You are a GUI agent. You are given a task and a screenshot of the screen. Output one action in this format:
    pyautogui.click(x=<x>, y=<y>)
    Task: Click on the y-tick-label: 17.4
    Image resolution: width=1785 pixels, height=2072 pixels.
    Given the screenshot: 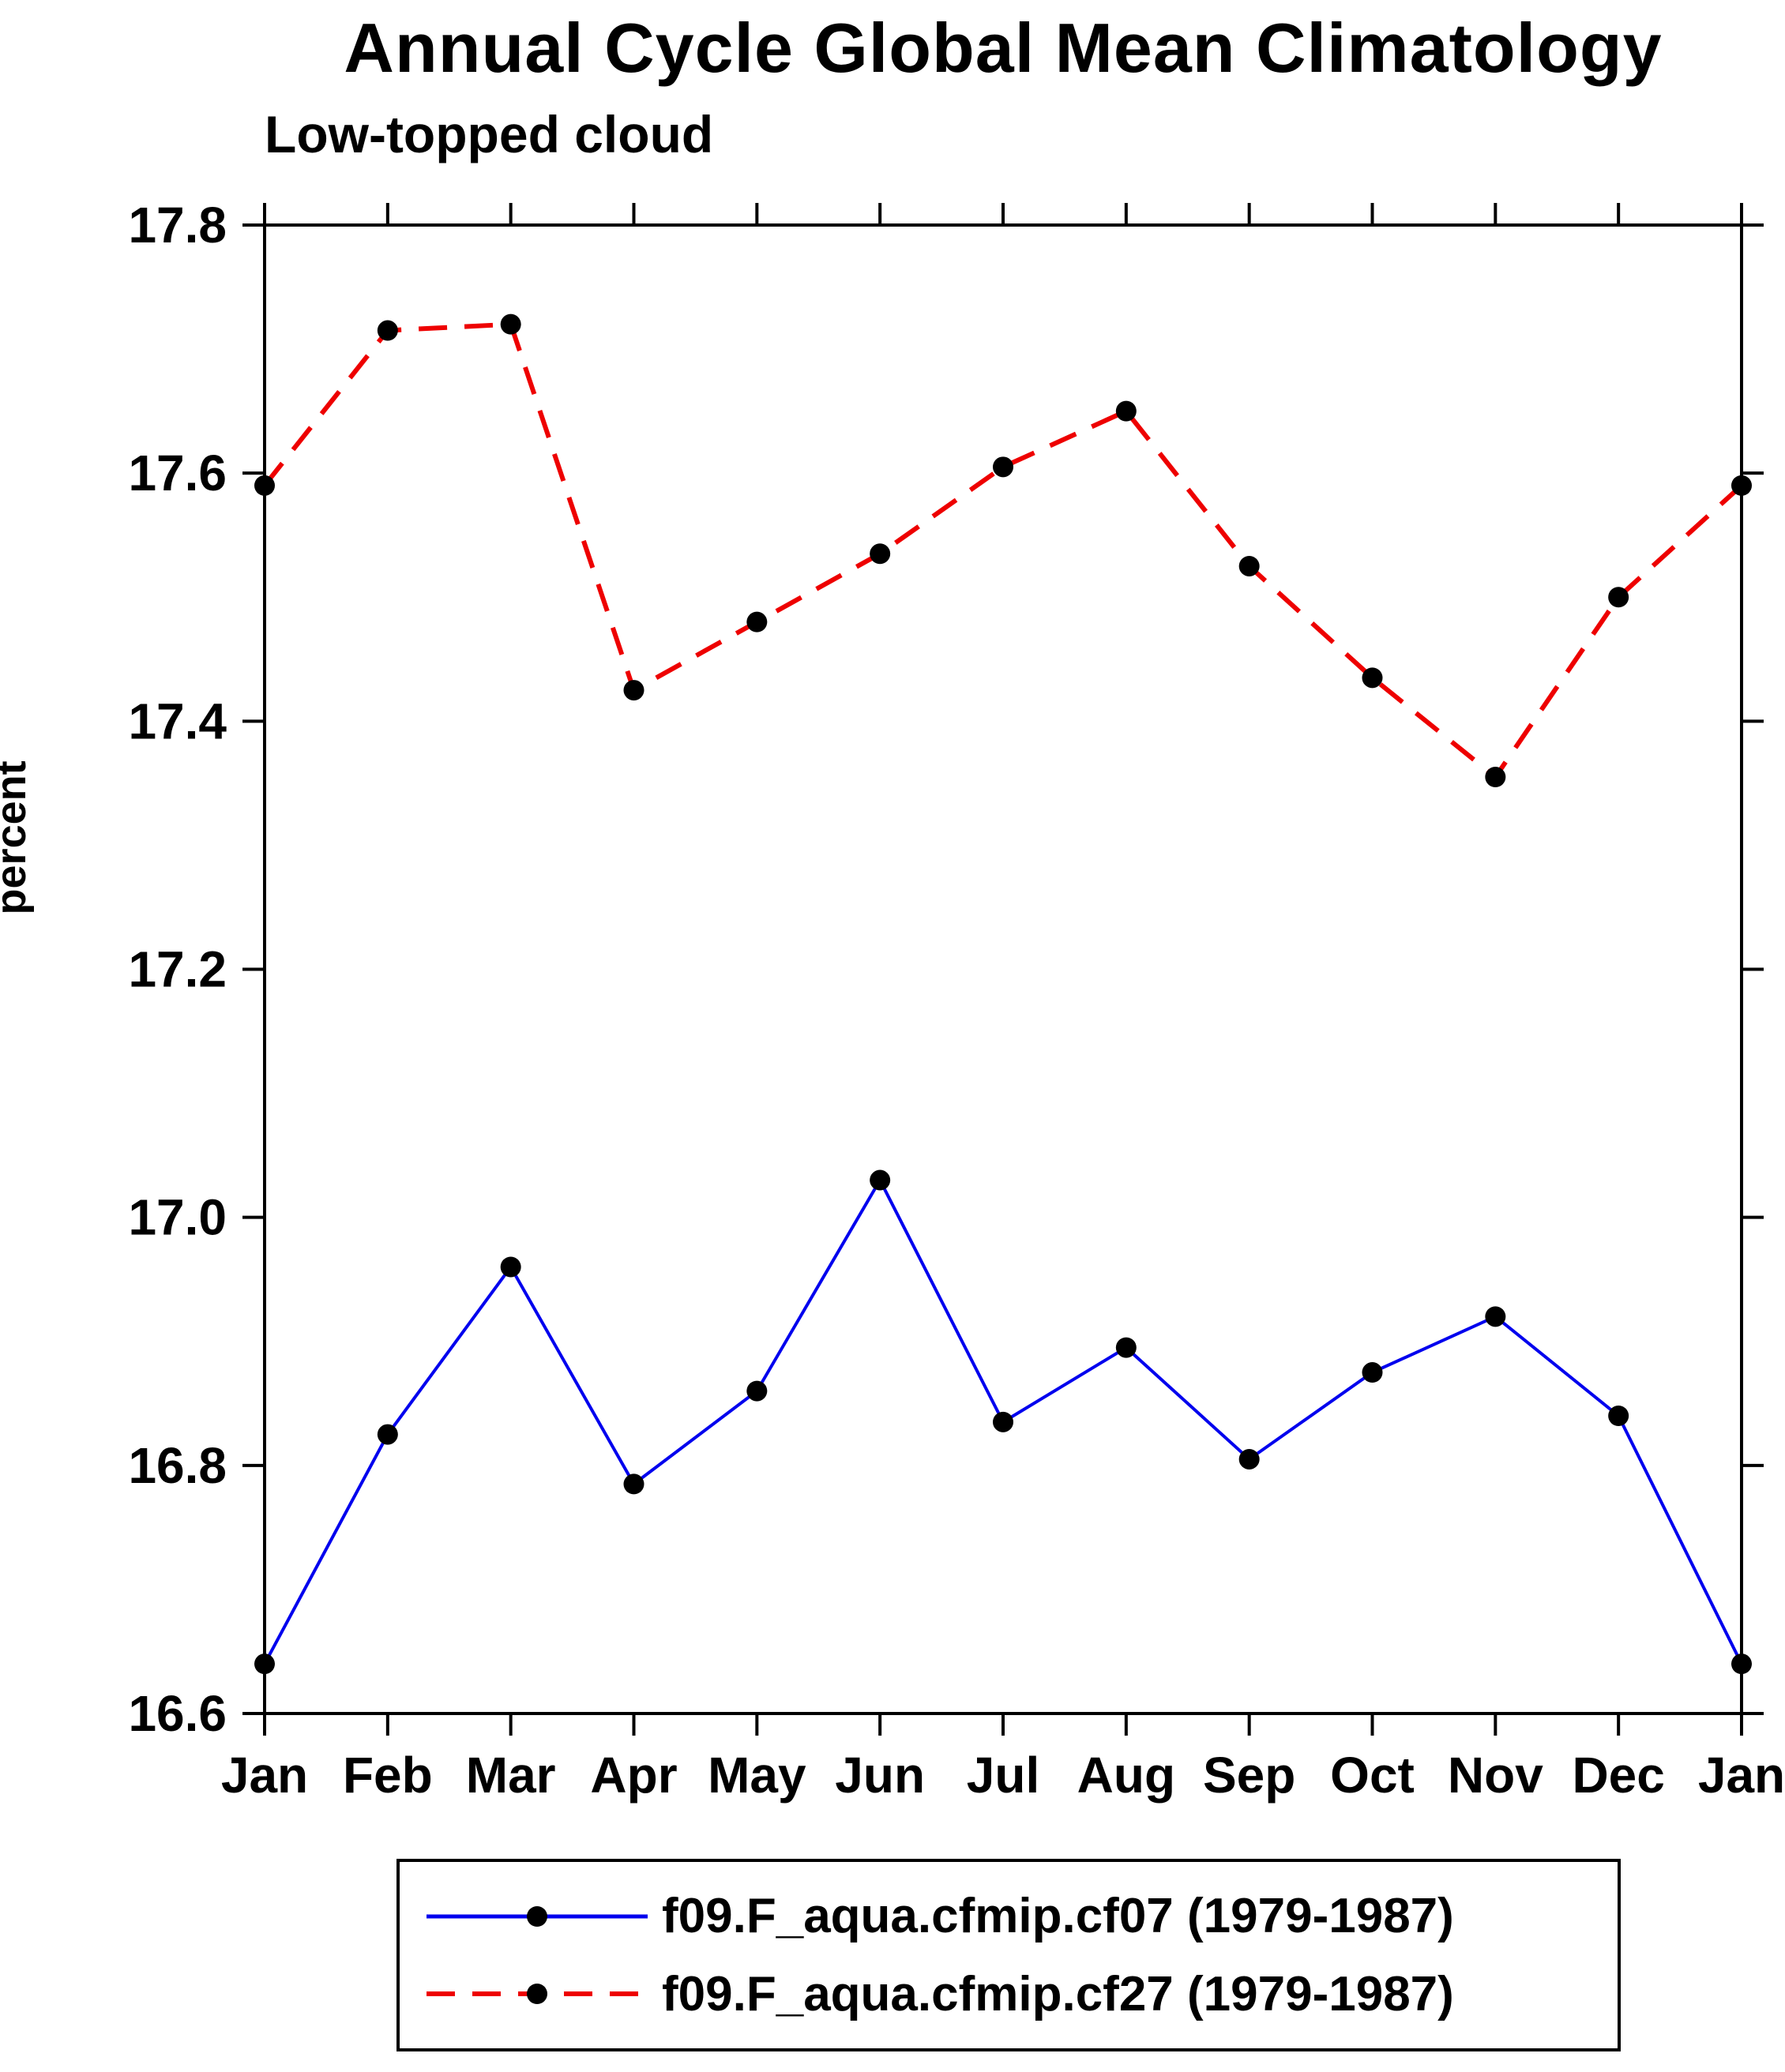 What is the action you would take?
    pyautogui.click(x=177, y=721)
    